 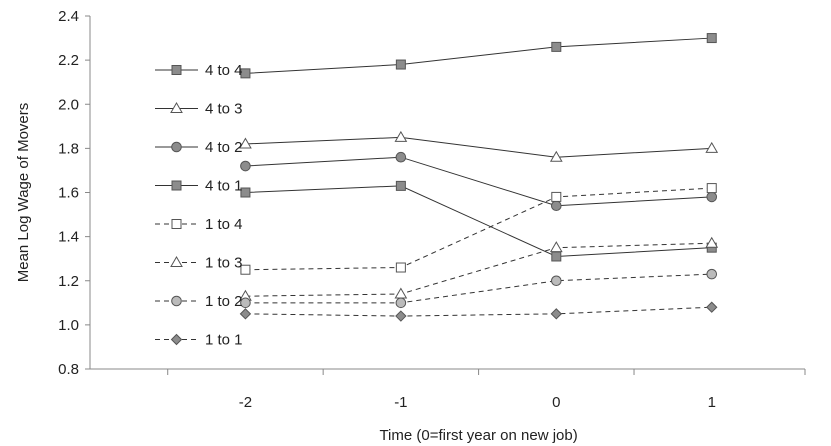 I want to click on legend-label: 1 to 2, so click(x=224, y=301).